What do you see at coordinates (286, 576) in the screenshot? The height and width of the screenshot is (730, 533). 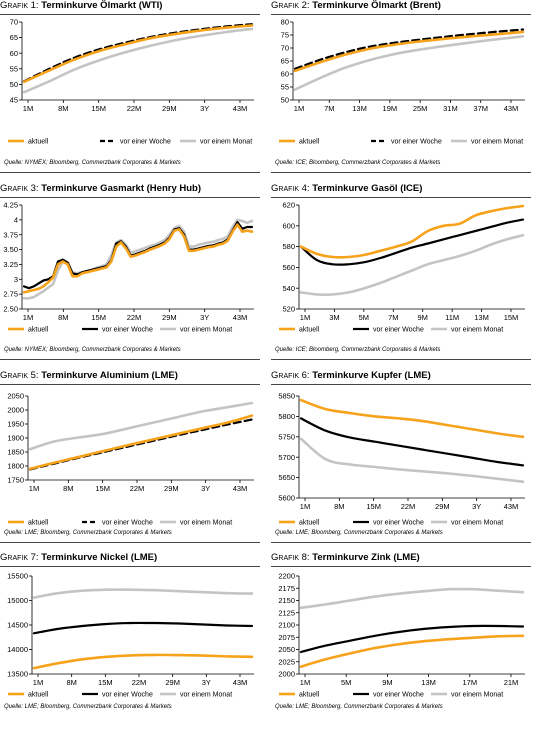 I see `y-tick-label: 2200` at bounding box center [286, 576].